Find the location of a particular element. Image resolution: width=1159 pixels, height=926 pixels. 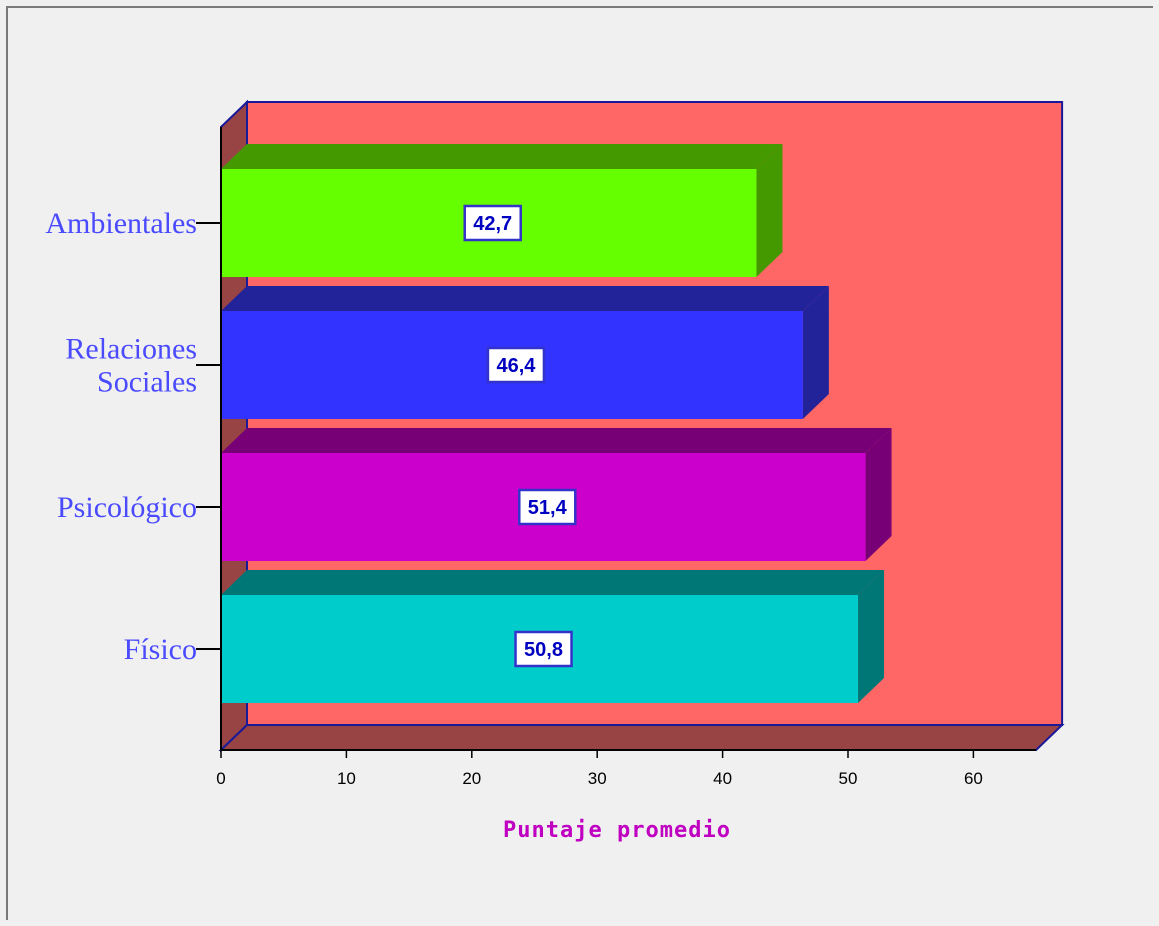

value-labels: 42,7 46,4 51,4 50,8 is located at coordinates (520, 436).